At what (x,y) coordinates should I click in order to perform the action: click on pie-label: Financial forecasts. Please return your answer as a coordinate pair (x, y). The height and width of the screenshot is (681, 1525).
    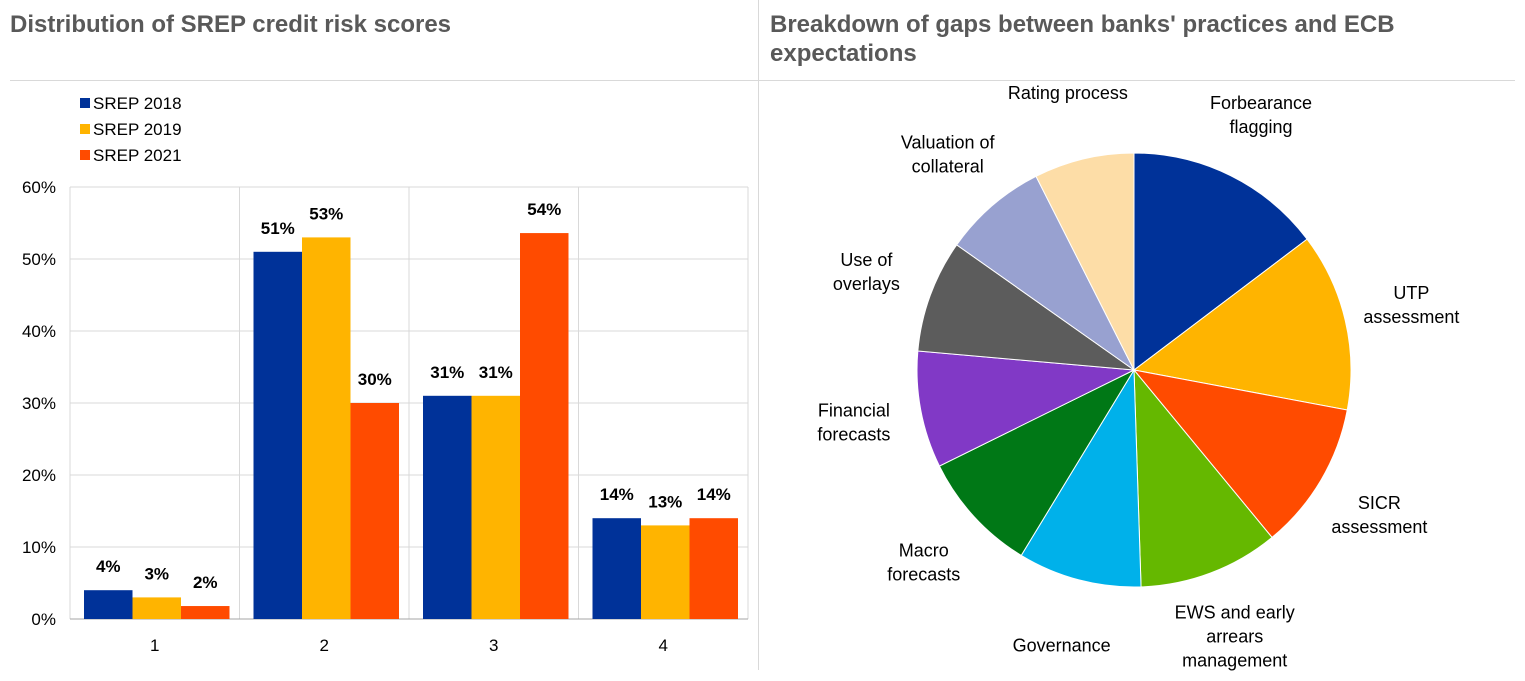
    Looking at the image, I should click on (853, 423).